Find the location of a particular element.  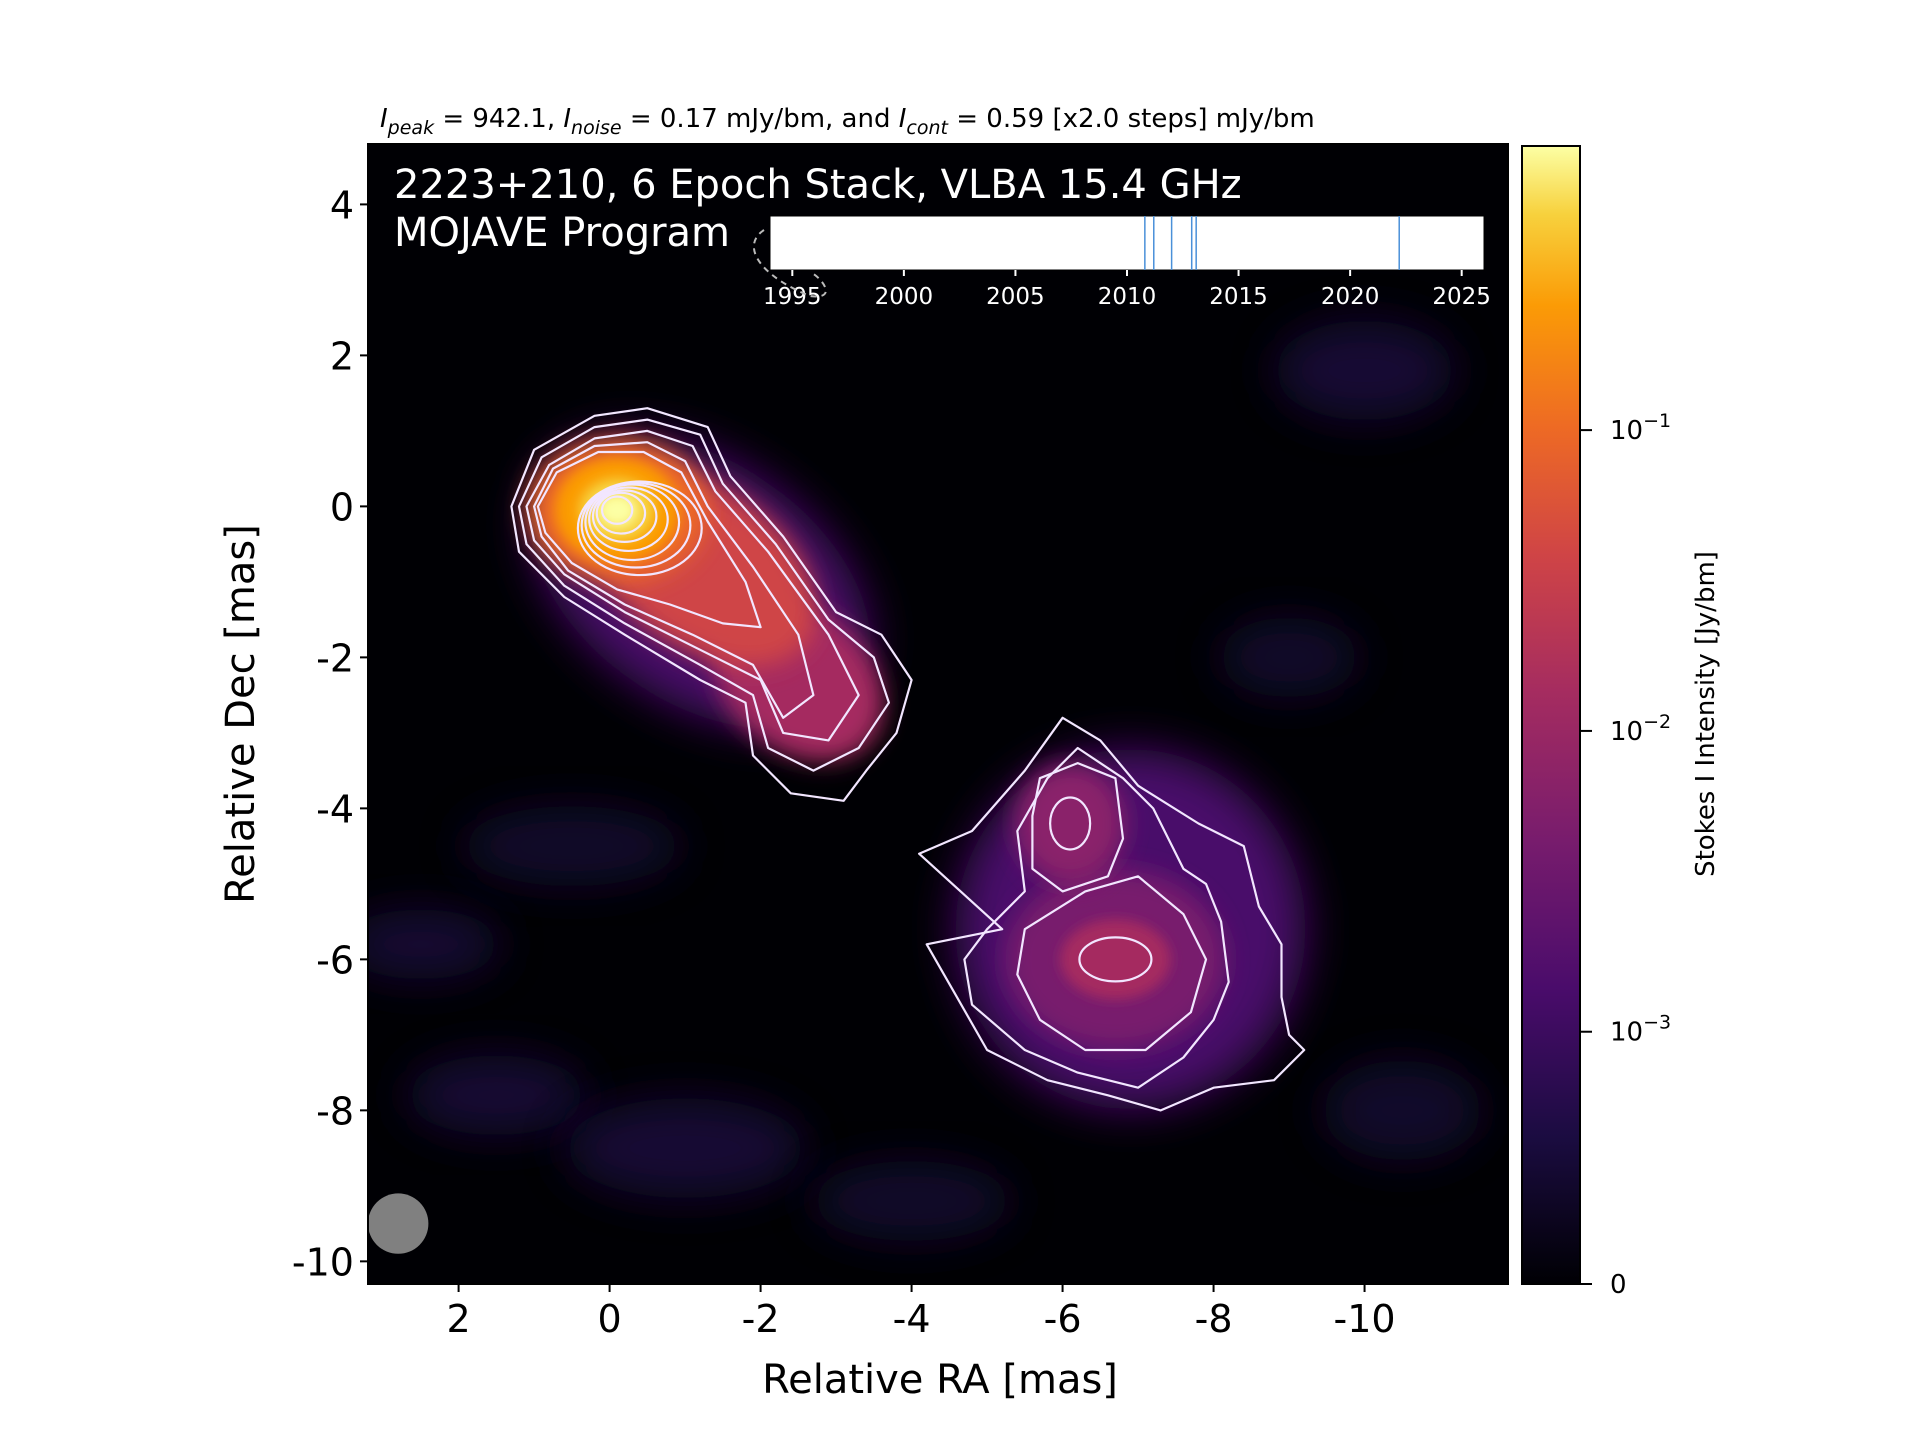

timeline-tick-label: 2010 is located at coordinates (1127, 297).